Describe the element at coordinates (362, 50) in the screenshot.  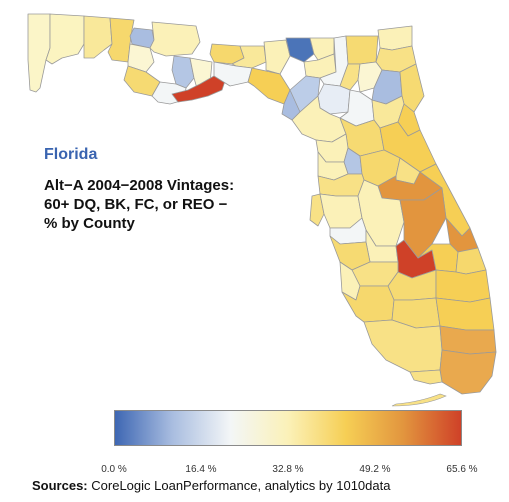
I see `county-baker` at that location.